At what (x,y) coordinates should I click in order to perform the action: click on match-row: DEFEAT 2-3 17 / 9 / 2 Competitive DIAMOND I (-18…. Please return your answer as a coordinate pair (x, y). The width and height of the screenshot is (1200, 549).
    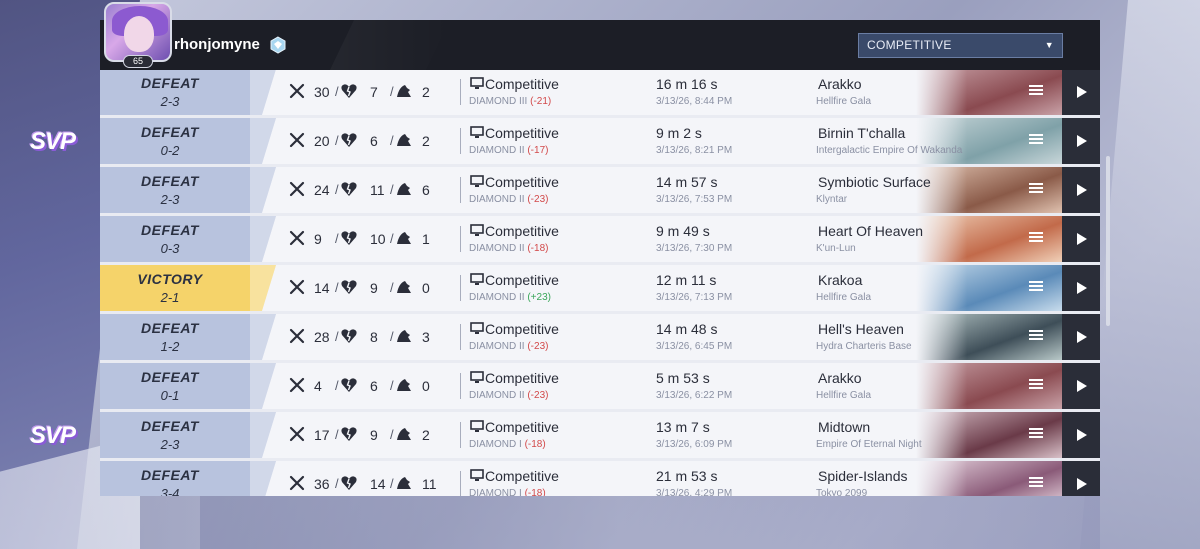
    Looking at the image, I should click on (600, 435).